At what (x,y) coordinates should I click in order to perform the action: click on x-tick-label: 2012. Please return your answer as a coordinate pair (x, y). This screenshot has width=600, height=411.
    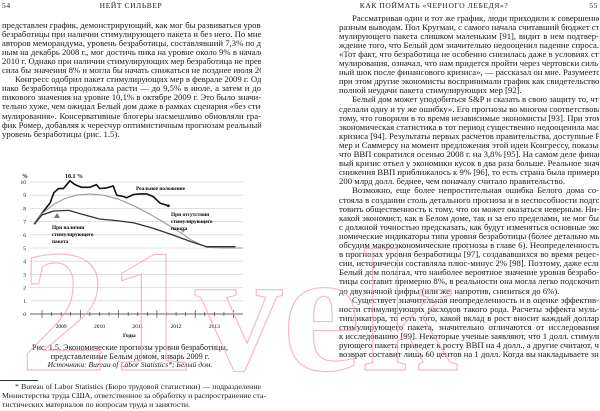
    Looking at the image, I should click on (176, 327).